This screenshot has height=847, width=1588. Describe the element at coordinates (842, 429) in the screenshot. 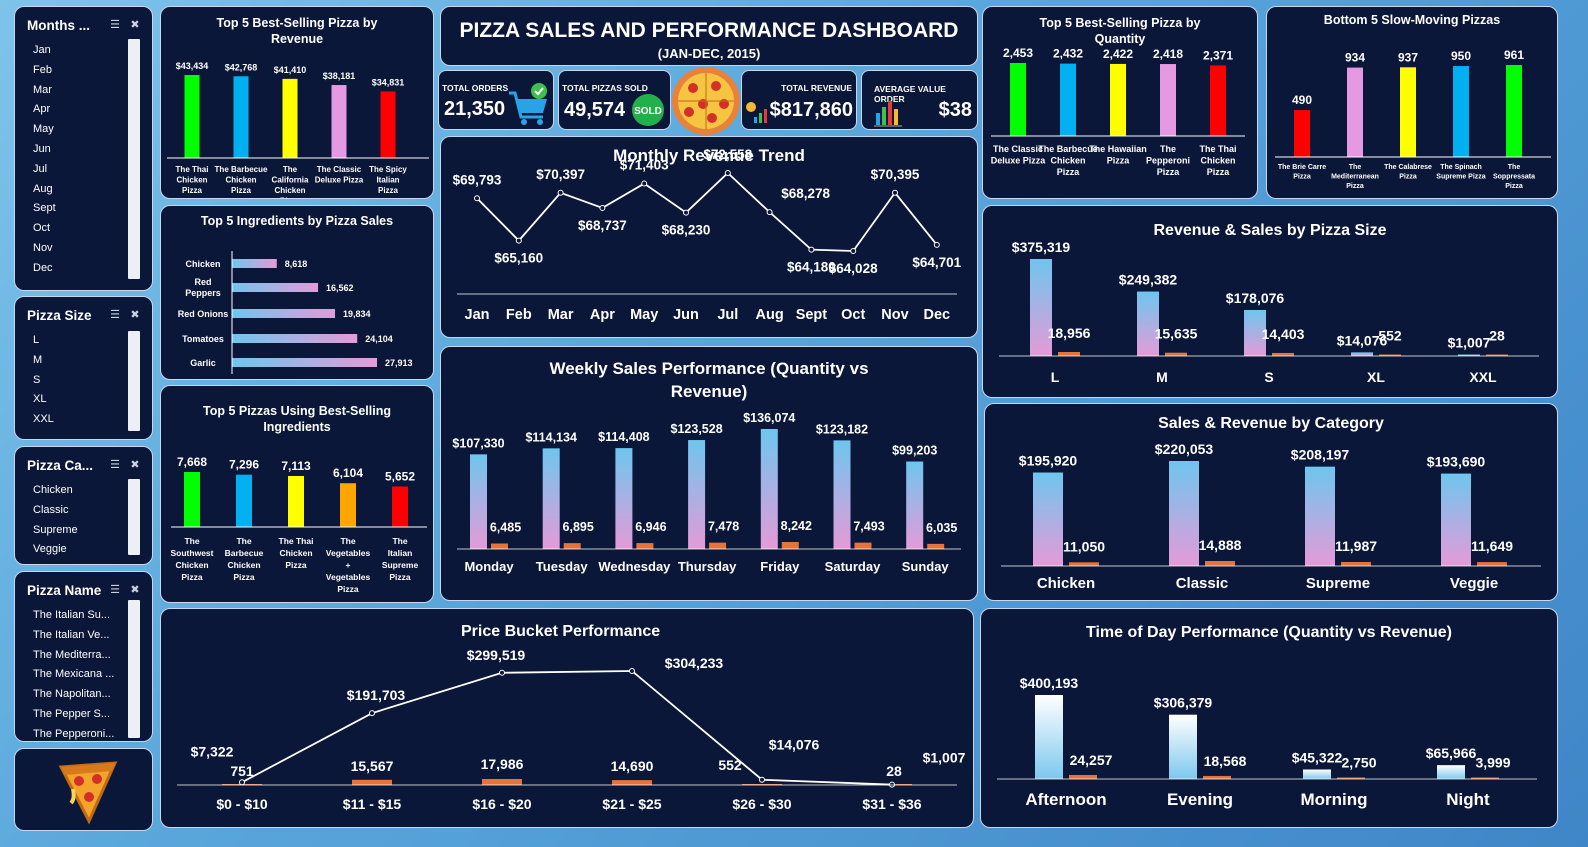

I see `revenue-label: $123,182` at that location.